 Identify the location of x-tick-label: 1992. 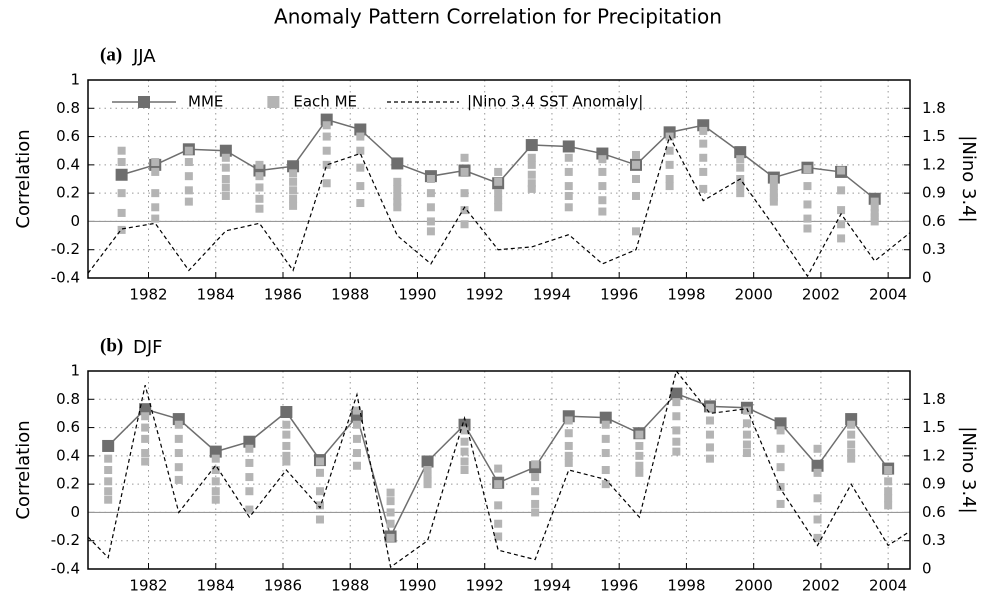
(485, 586).